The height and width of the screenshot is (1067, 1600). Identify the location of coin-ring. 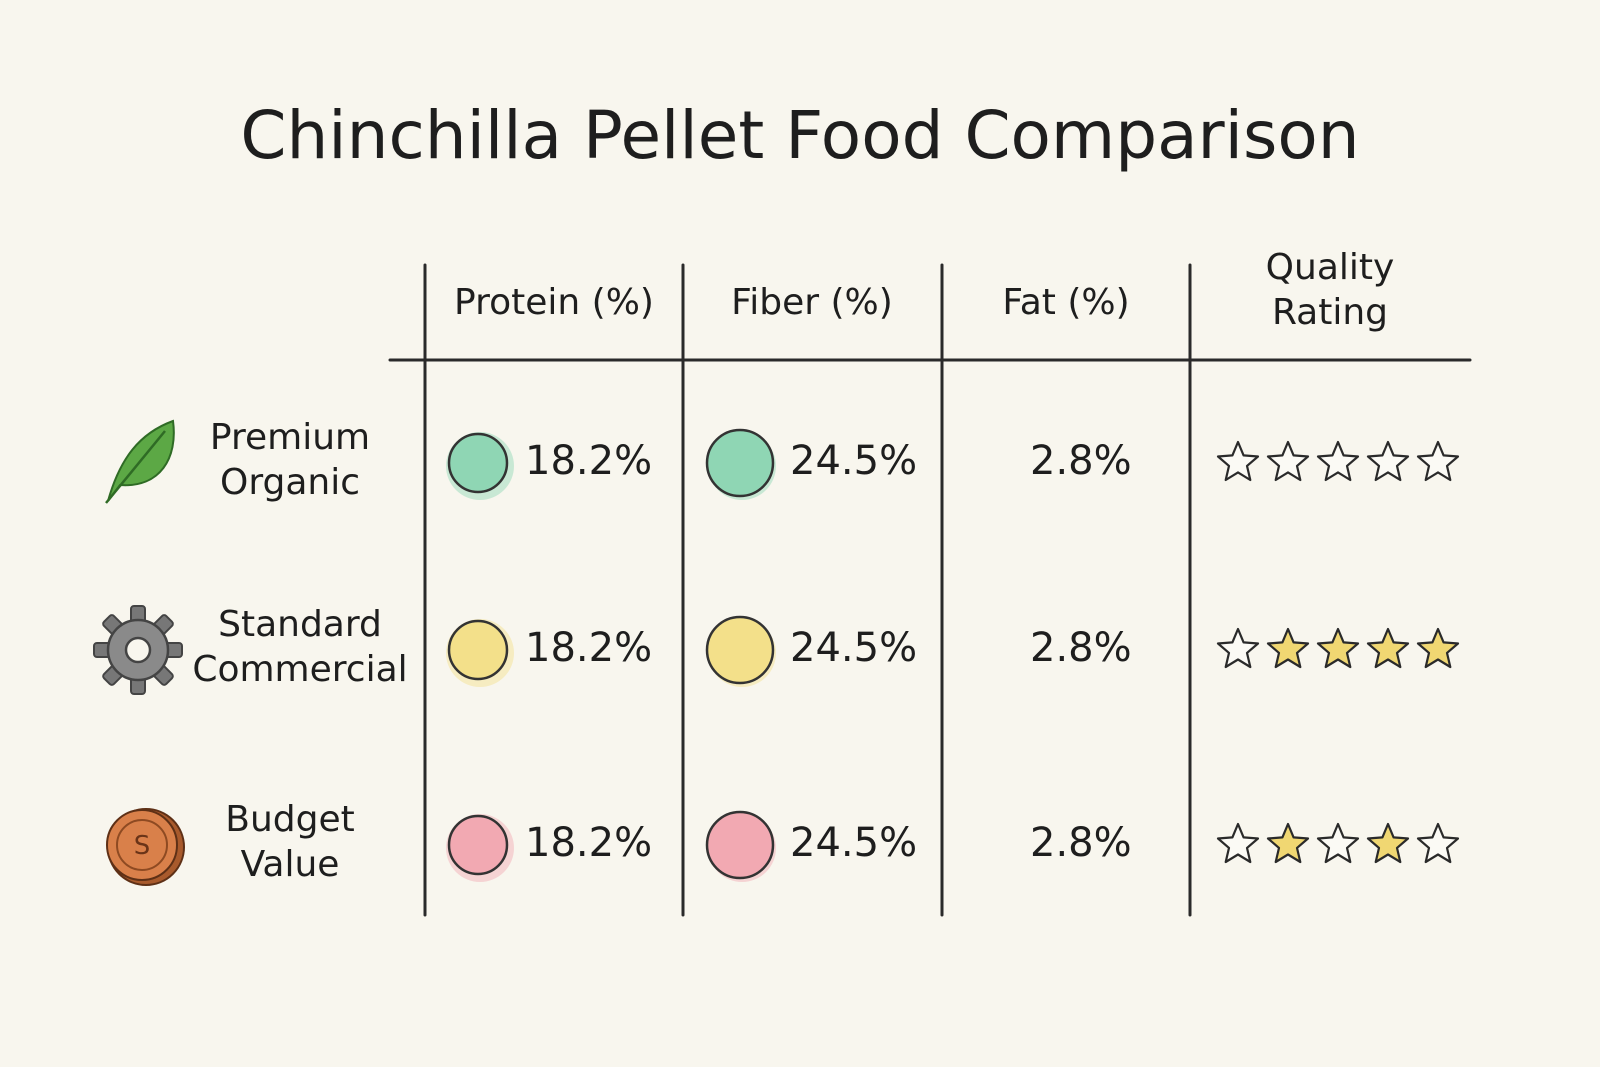
(142, 845).